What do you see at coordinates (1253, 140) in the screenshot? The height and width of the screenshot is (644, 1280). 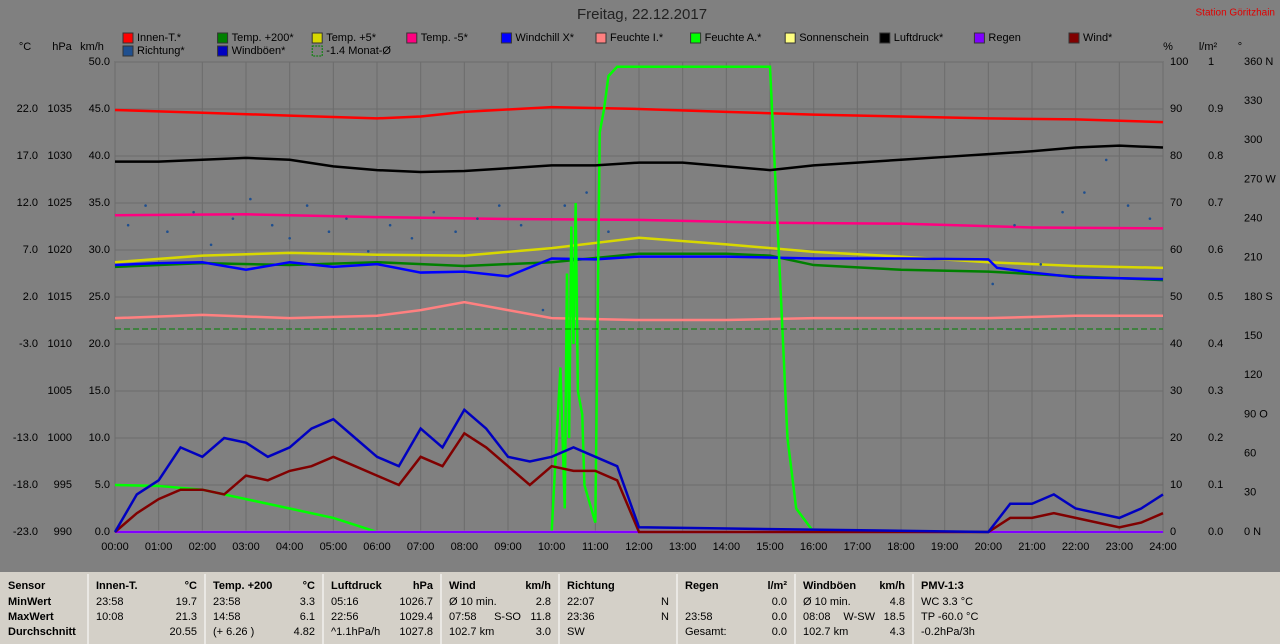 I see `y-tick-label: 300` at bounding box center [1253, 140].